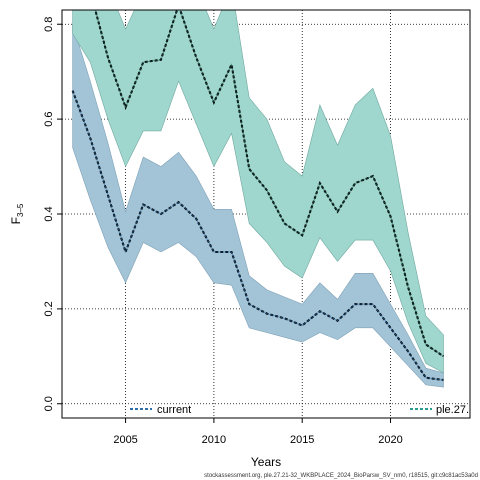 This screenshot has height=480, width=480. Describe the element at coordinates (299, 410) in the screenshot. I see `legend: current ple.27.` at that location.